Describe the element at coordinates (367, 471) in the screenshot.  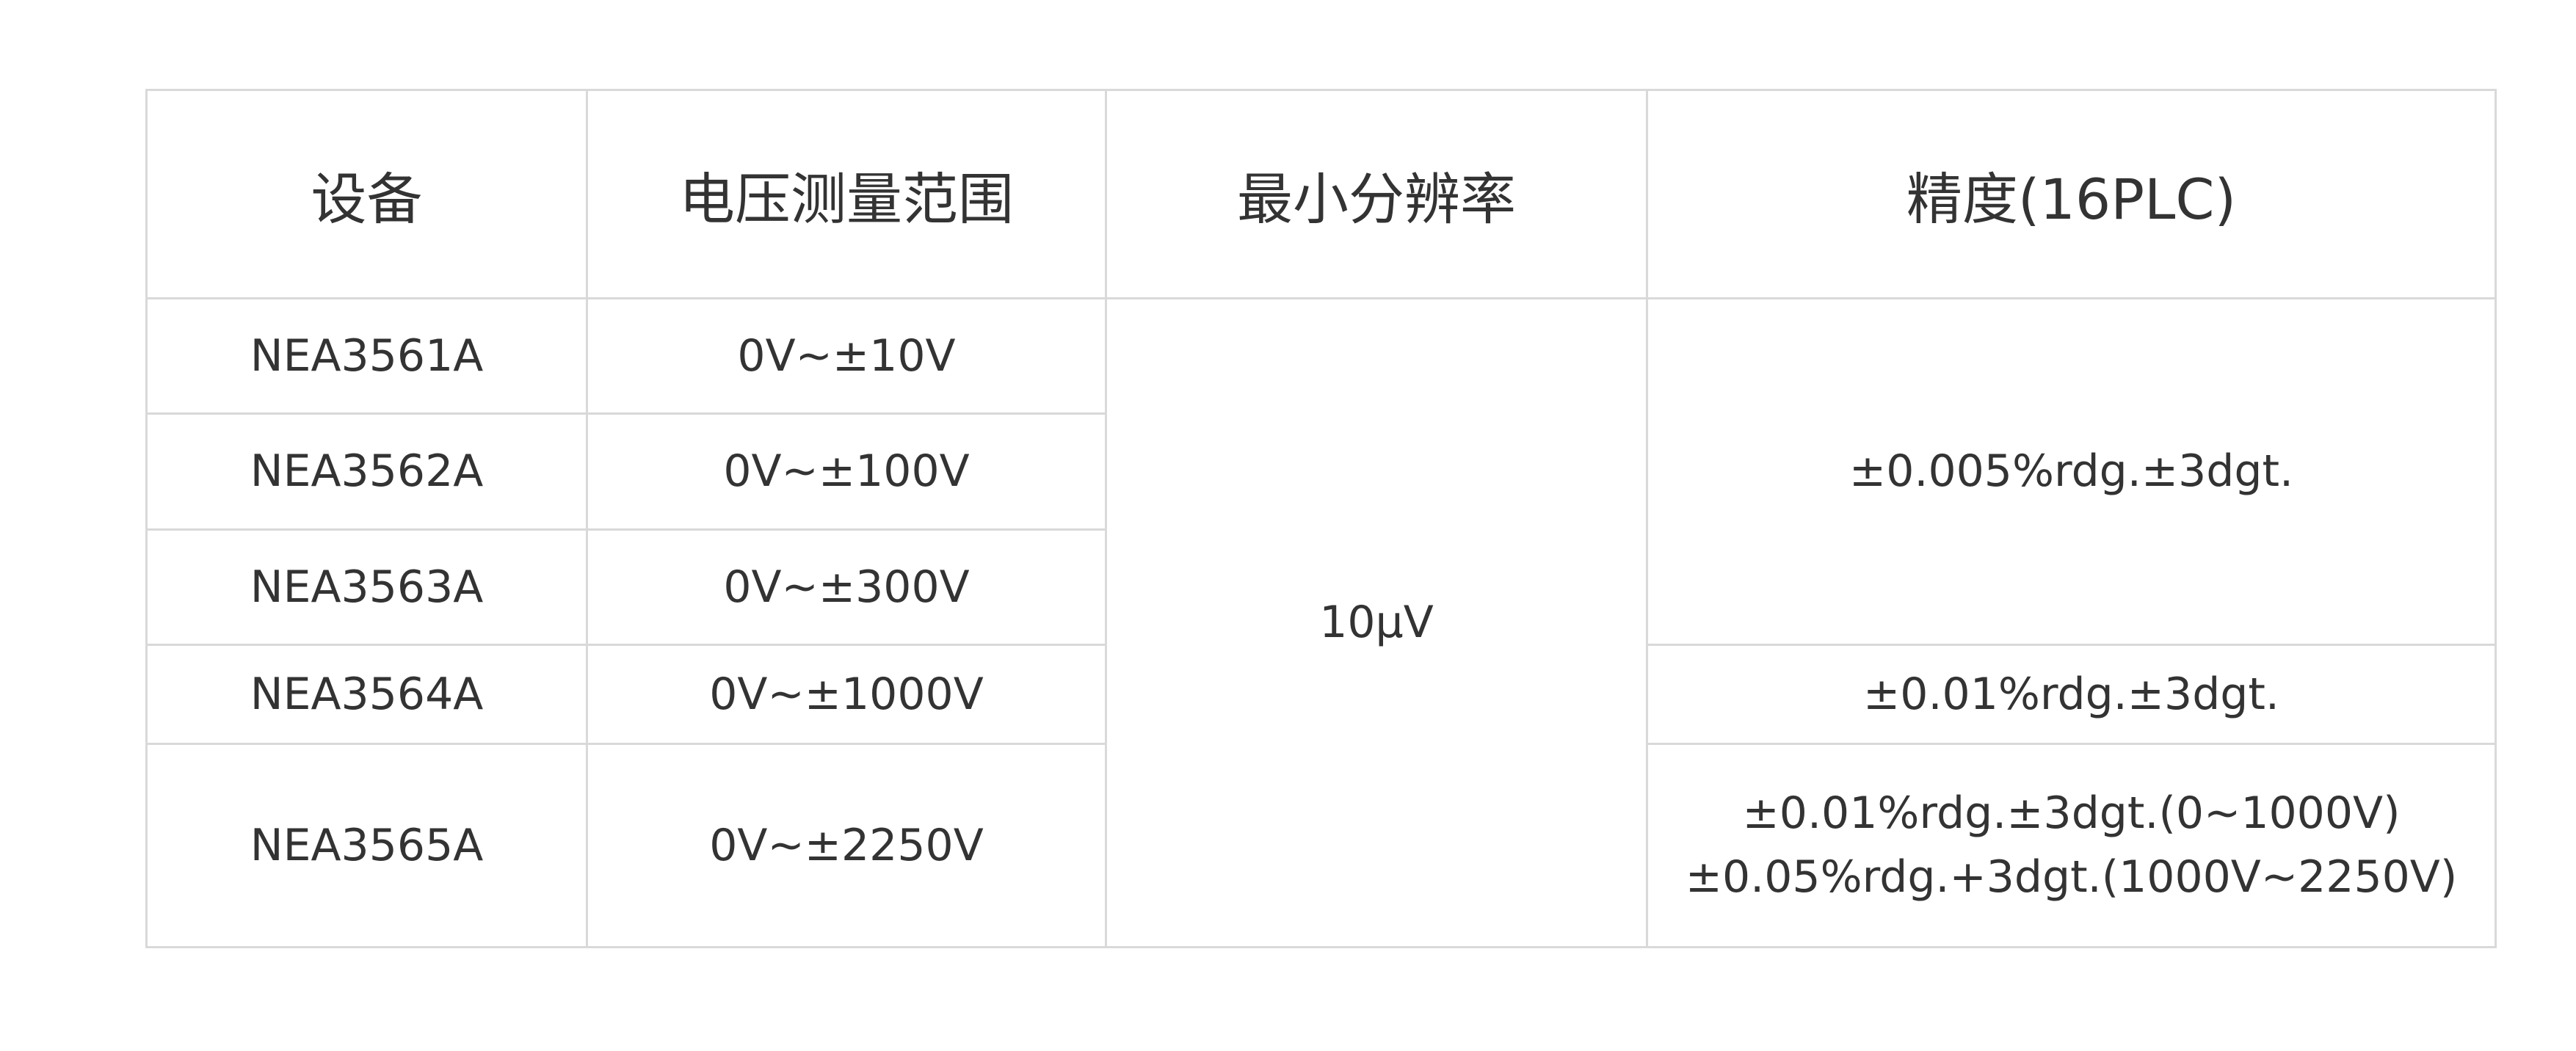
I see `device-cell: NEA3562A` at that location.